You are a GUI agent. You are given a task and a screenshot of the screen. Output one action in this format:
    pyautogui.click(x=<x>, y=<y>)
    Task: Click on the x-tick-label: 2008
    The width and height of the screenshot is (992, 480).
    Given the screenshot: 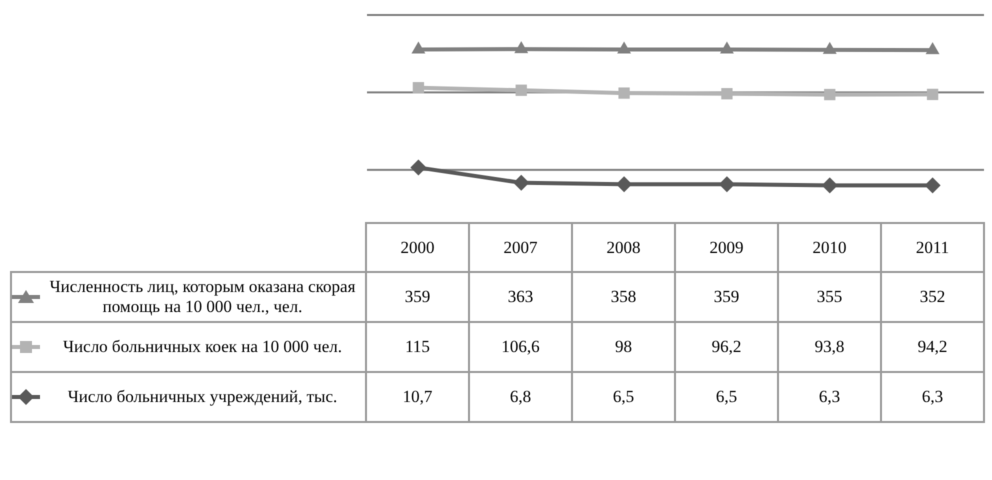 What is the action you would take?
    pyautogui.click(x=623, y=247)
    